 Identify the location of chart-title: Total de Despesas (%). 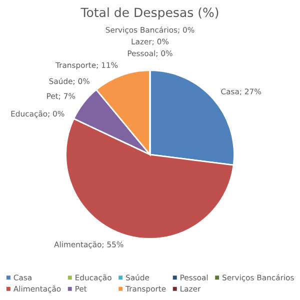
(149, 13).